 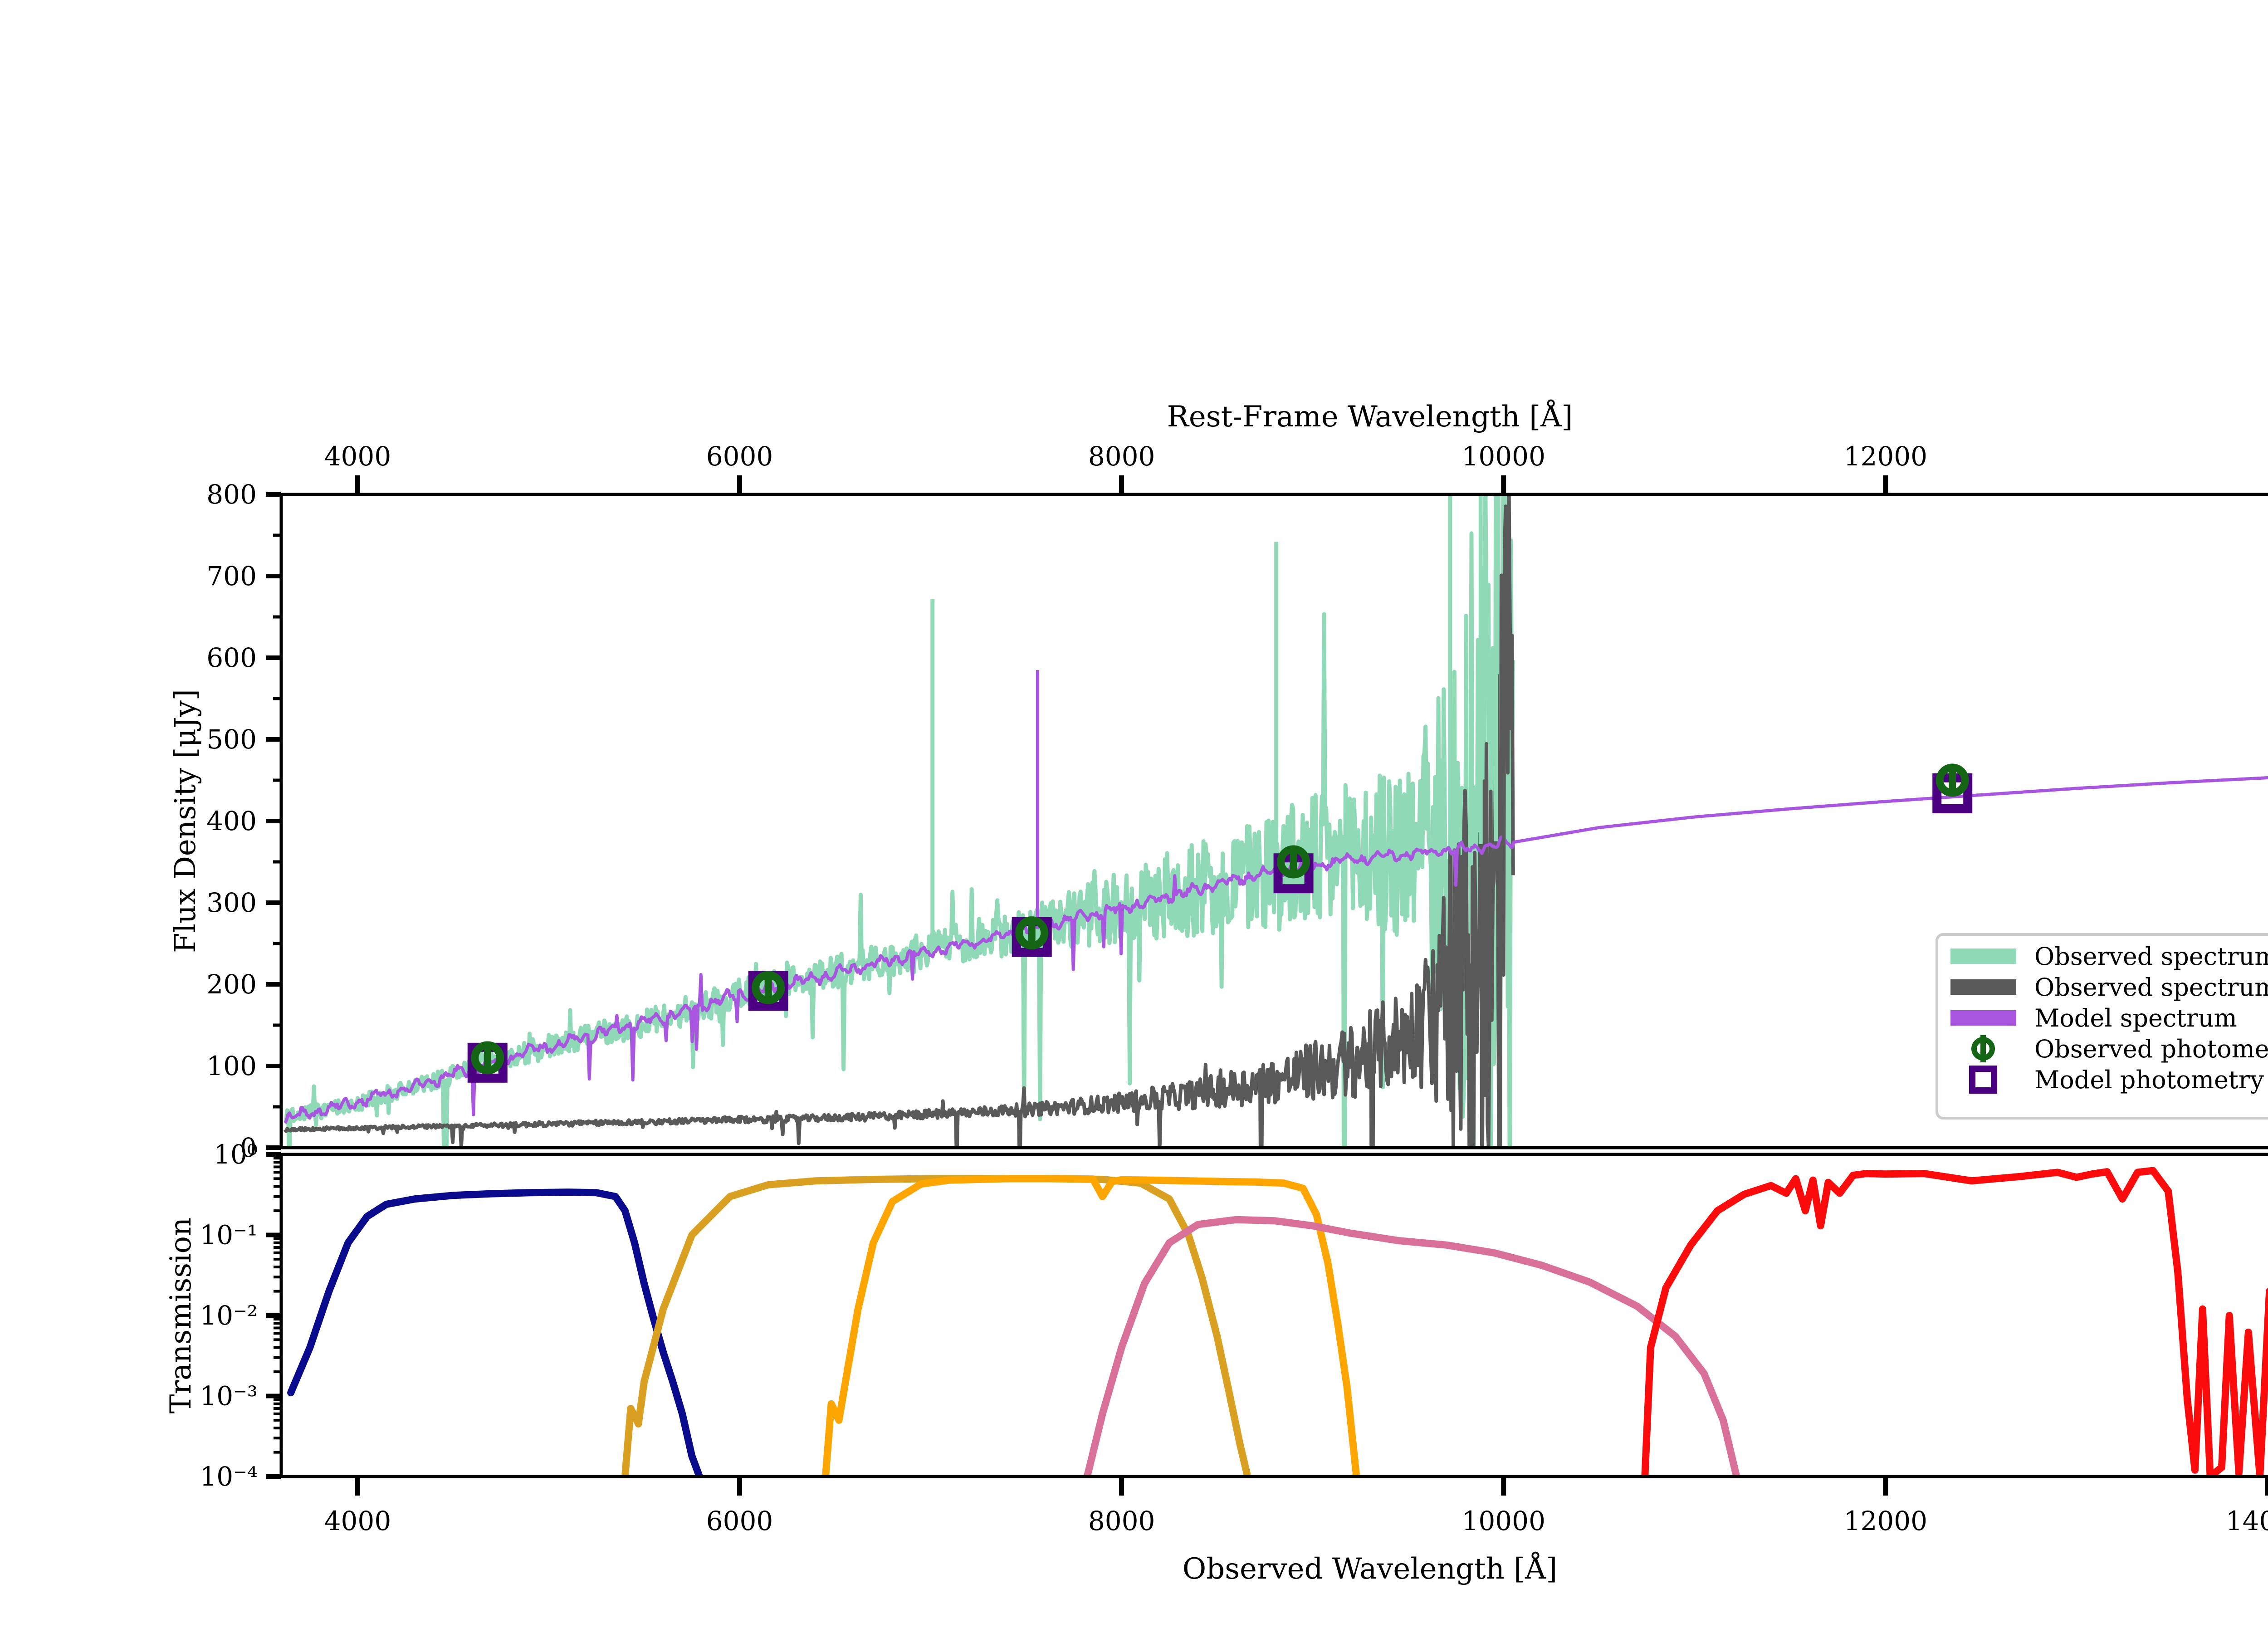 I want to click on legend-item-4: Model photometry, so click(x=2117, y=1080).